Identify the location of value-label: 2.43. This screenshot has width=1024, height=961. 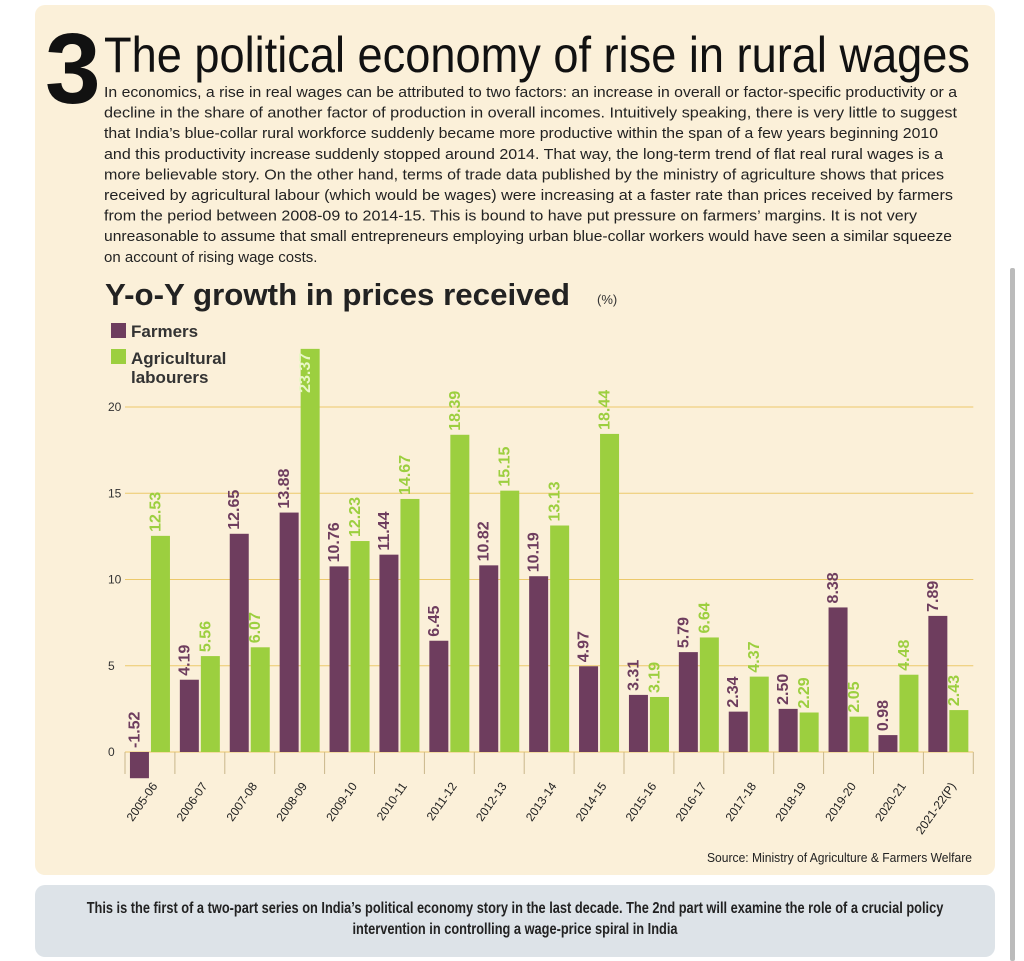
(954, 690).